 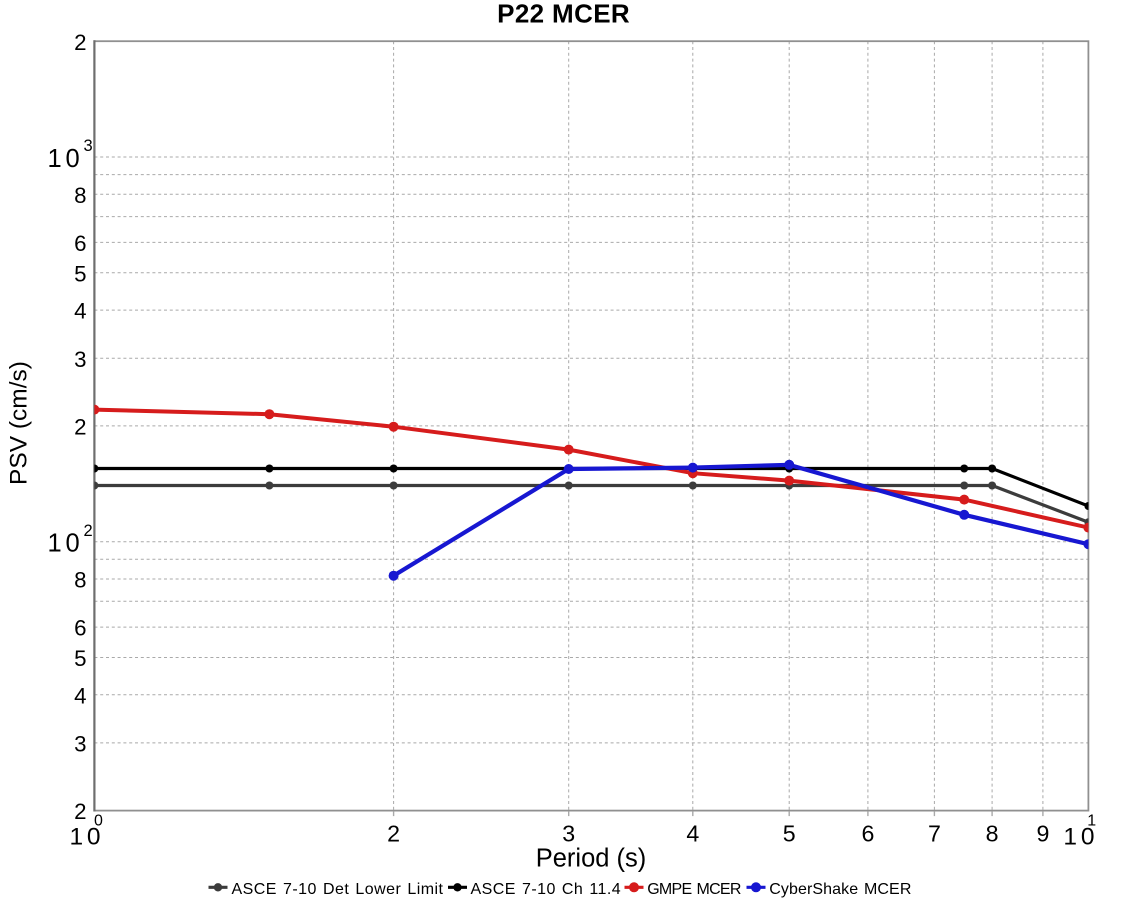 What do you see at coordinates (1042, 834) in the screenshot?
I see `svg-text: 9` at bounding box center [1042, 834].